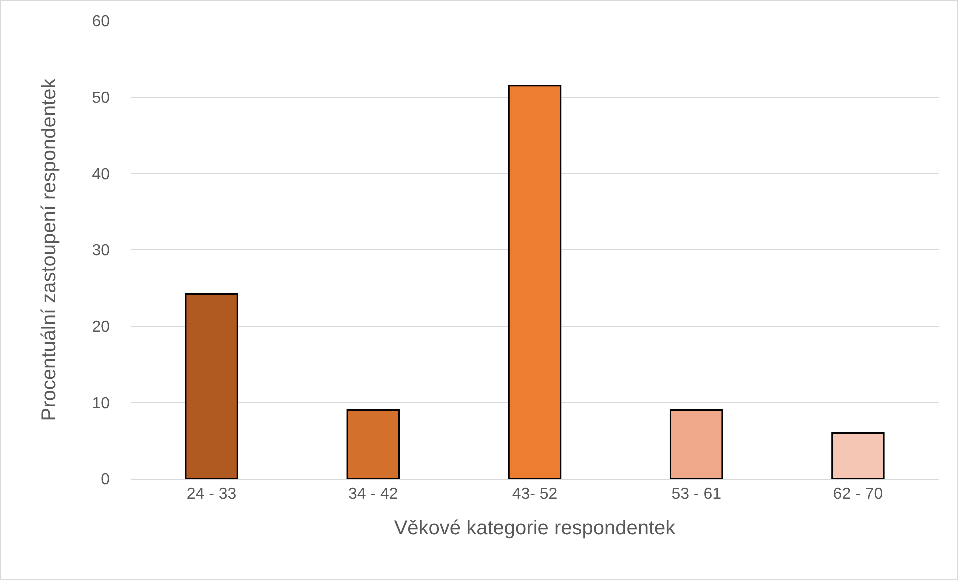 The image size is (958, 580). What do you see at coordinates (101, 175) in the screenshot?
I see `y-tick-label: 40` at bounding box center [101, 175].